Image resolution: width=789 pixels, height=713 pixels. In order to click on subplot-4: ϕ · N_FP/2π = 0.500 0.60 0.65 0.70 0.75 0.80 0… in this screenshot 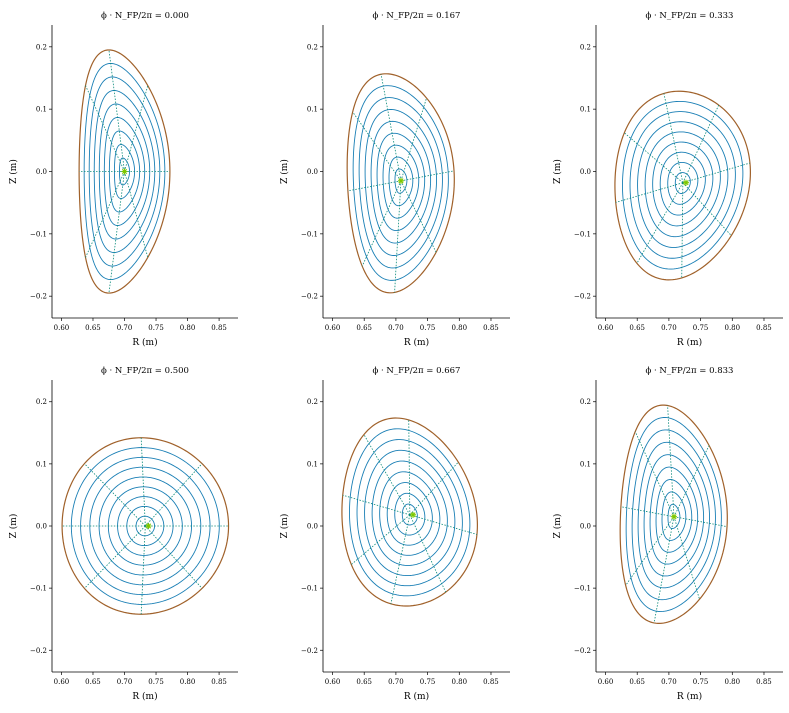, I will do `click(123, 534)`.